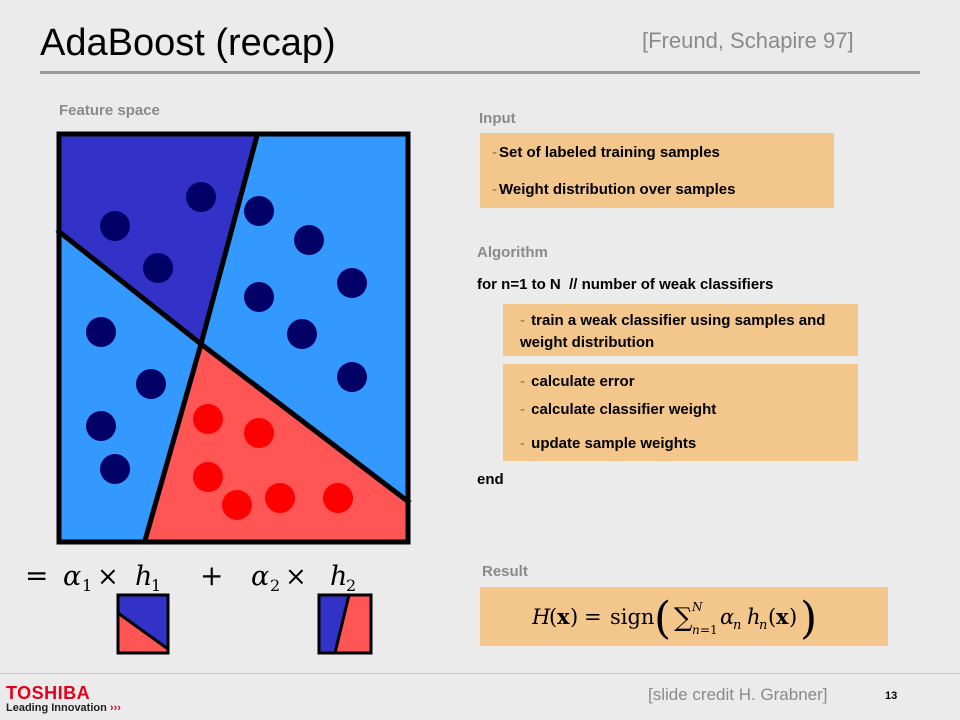 The width and height of the screenshot is (960, 720). Describe the element at coordinates (891, 696) in the screenshot. I see `page-number: 13` at that location.